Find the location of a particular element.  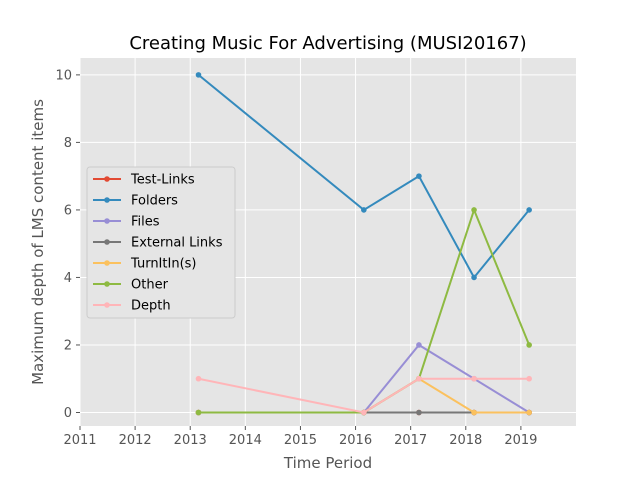

y-axis-label: Maximum depth of LMS content items is located at coordinates (38, 242).